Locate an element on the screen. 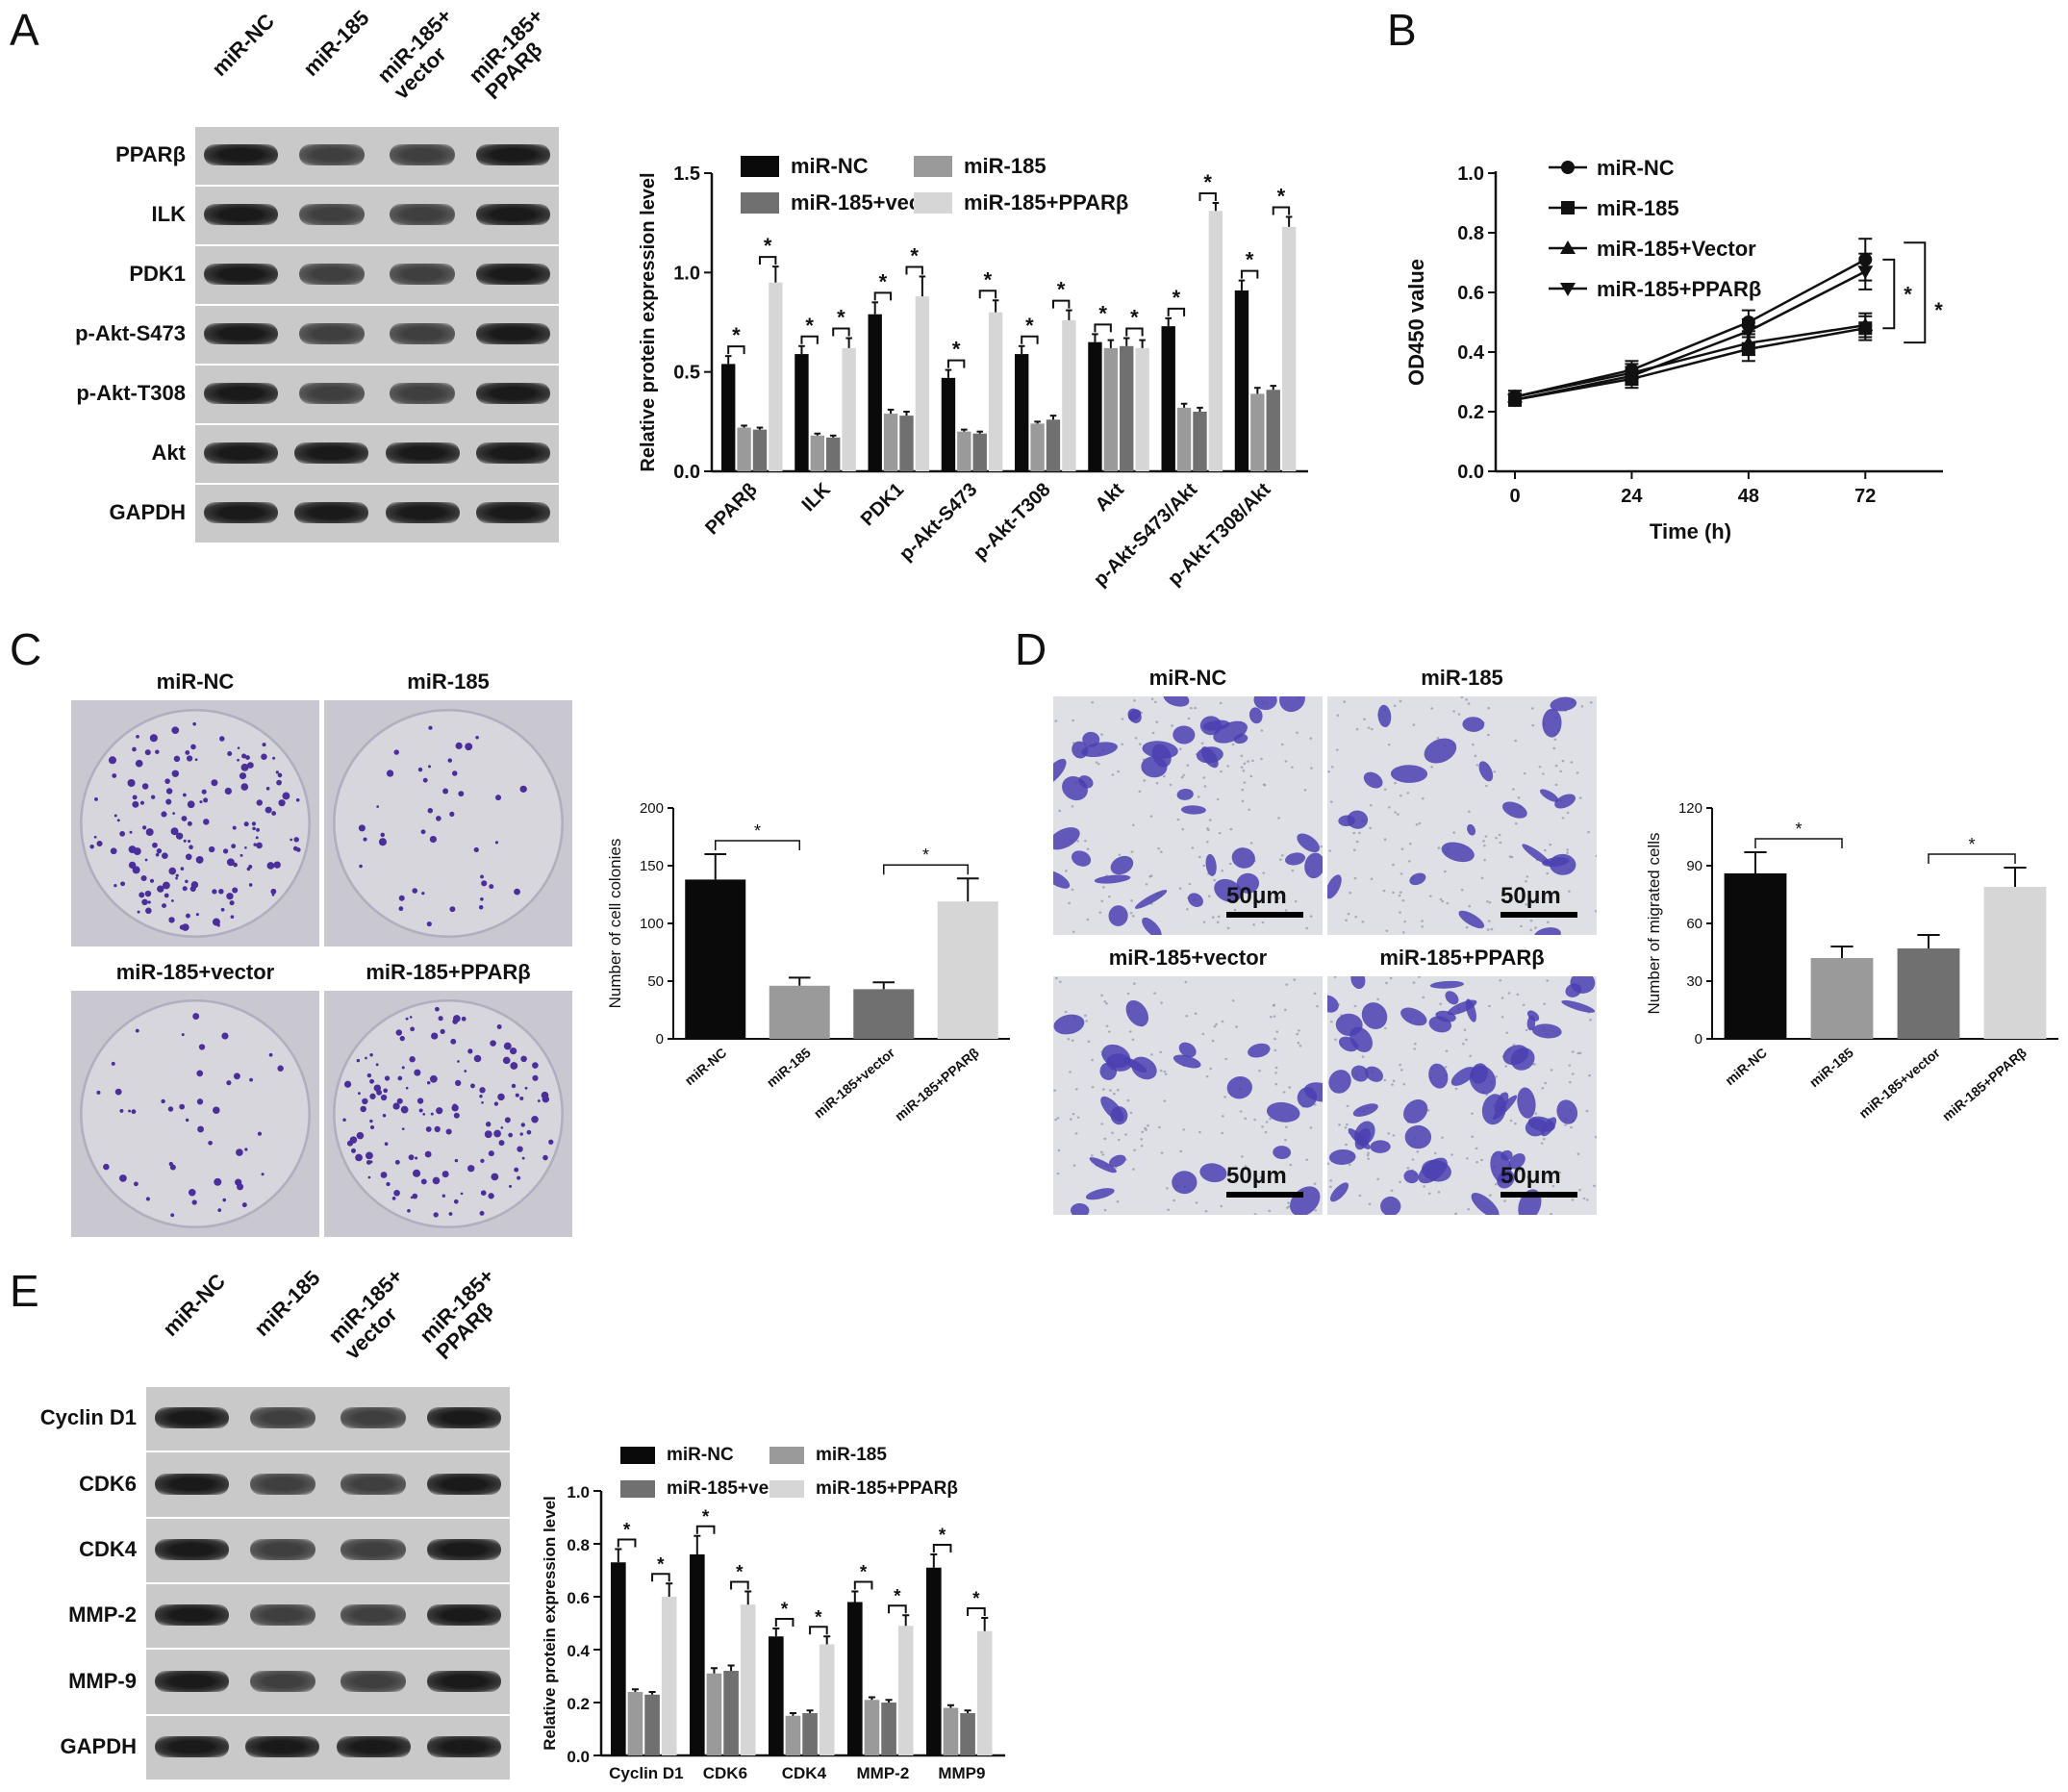 The width and height of the screenshot is (2068, 1792). legend-label: miR-185 is located at coordinates (1638, 208).